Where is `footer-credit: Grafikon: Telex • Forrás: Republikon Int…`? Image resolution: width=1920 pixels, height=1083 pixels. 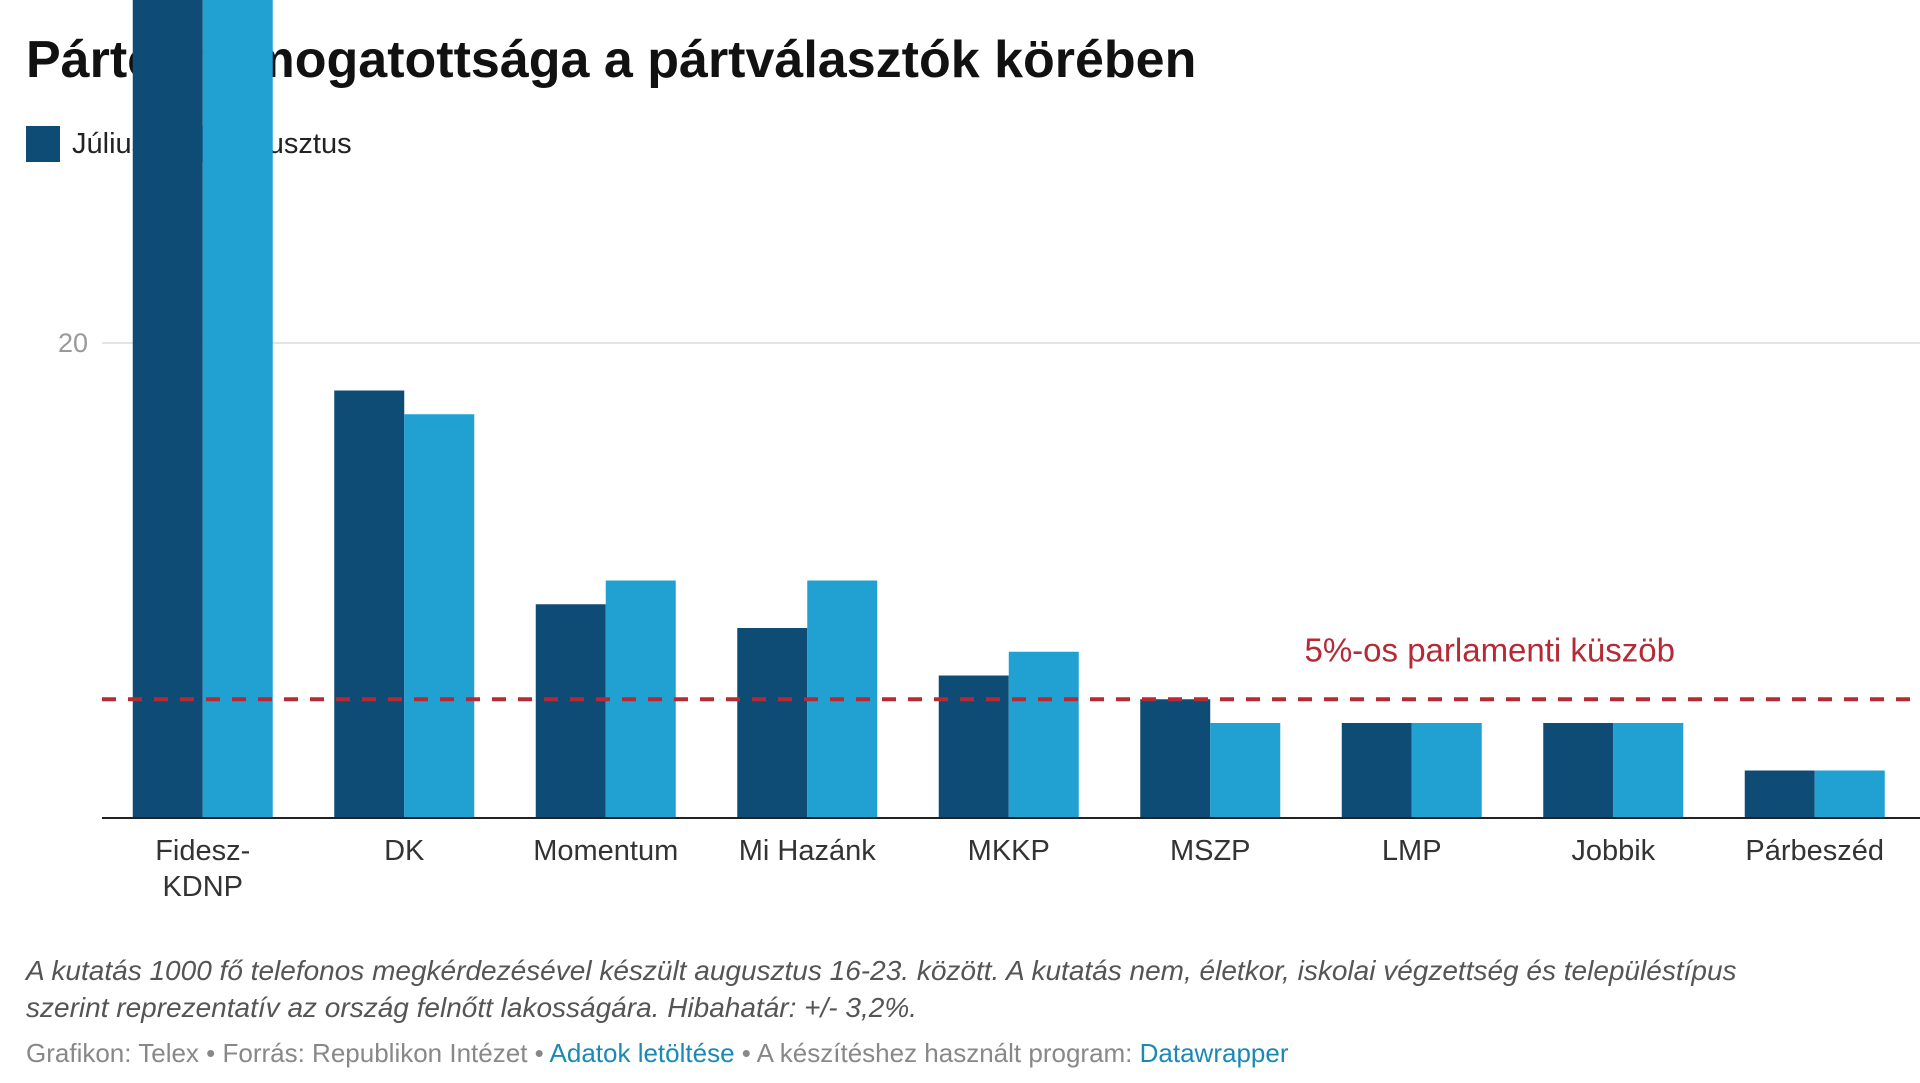
footer-credit: Grafikon: Telex • Forrás: Republikon Int… is located at coordinates (288, 1053).